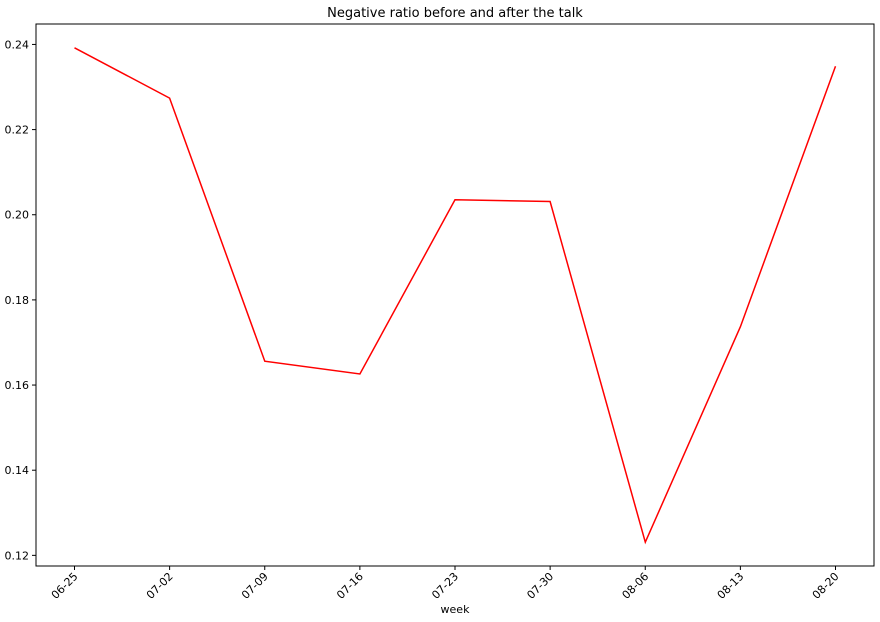 Image resolution: width=880 pixels, height=622 pixels. I want to click on y-tick-label: 0.12, so click(17, 555).